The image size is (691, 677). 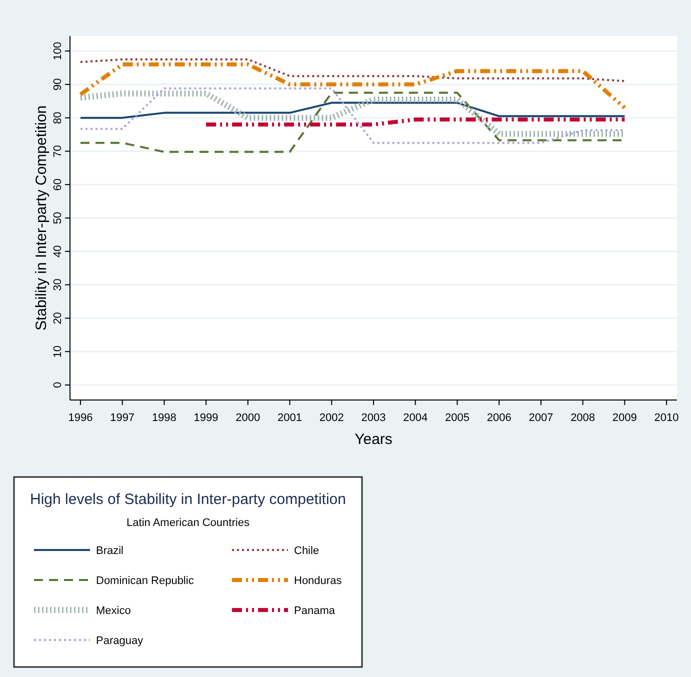 What do you see at coordinates (58, 218) in the screenshot?
I see `y-tick-label: 50` at bounding box center [58, 218].